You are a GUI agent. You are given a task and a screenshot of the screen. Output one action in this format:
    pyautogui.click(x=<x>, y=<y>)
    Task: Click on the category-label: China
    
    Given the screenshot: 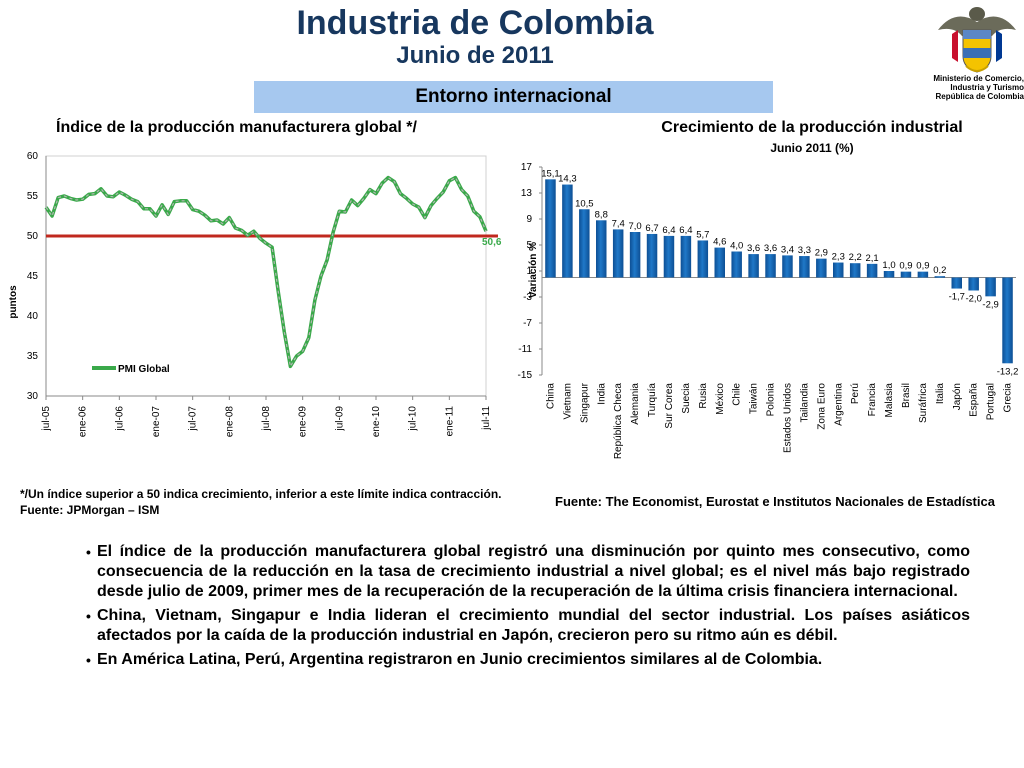 What is the action you would take?
    pyautogui.click(x=550, y=396)
    